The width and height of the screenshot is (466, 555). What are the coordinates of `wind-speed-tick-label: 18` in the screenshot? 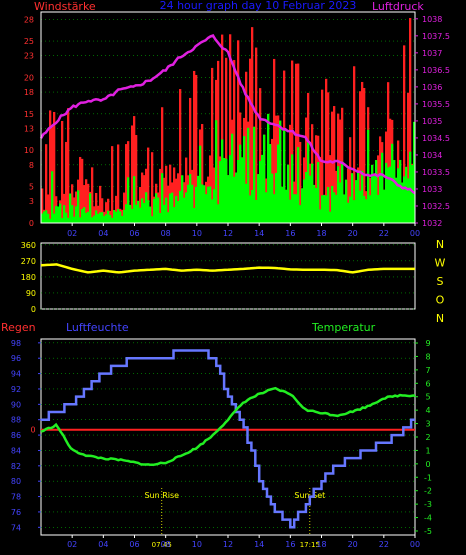 It's located at (29, 92).